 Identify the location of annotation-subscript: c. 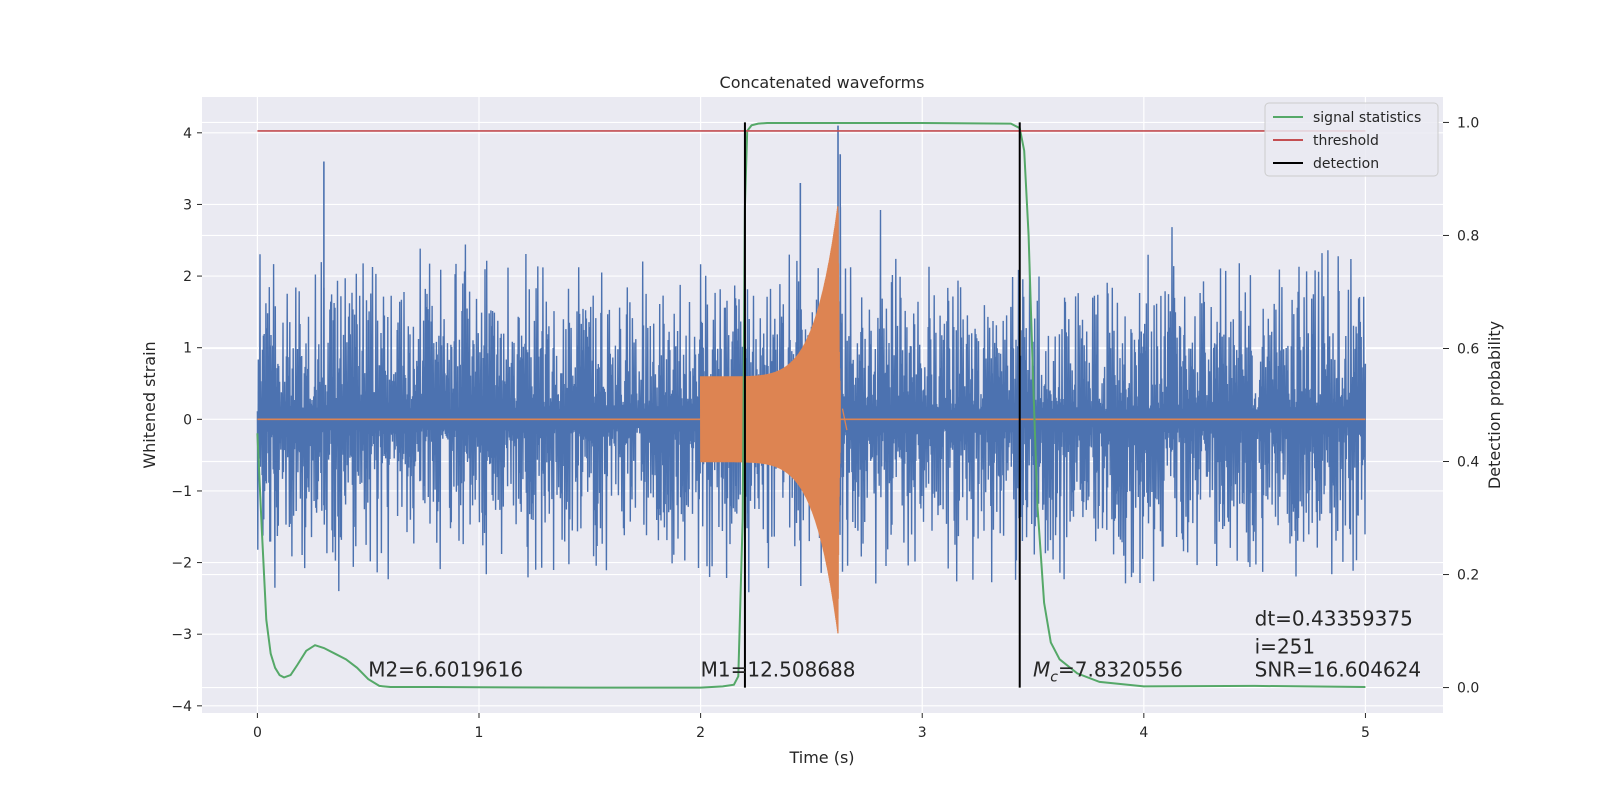
(1054, 677).